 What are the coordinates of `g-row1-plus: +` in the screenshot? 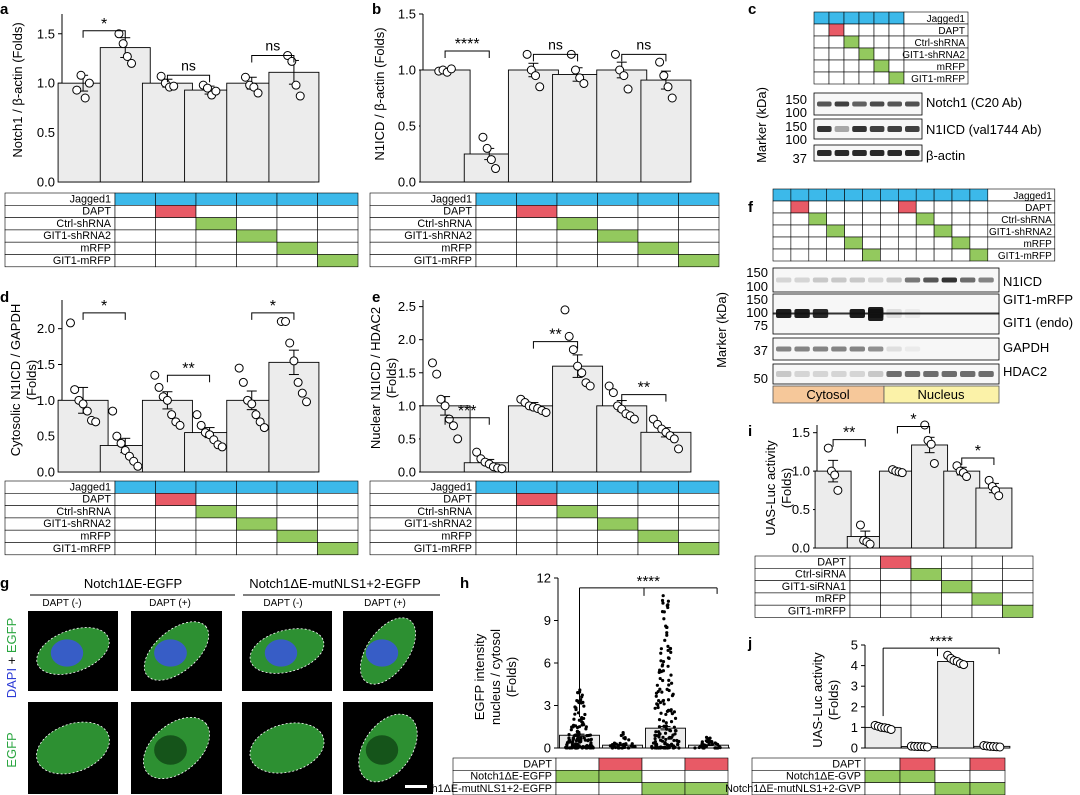 It's located at (11, 660).